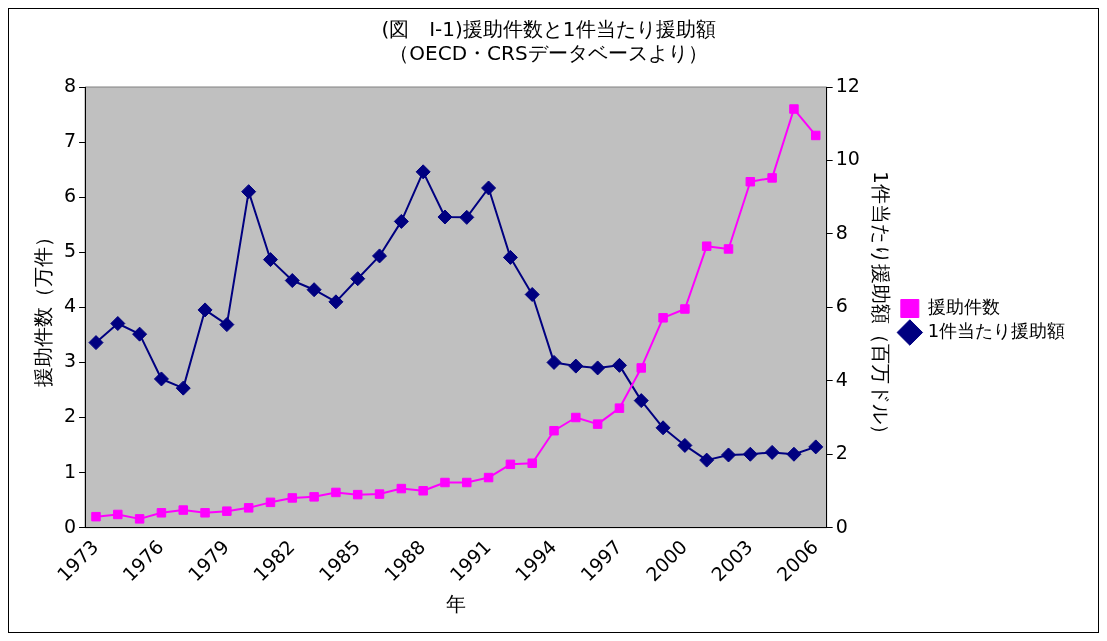 The image size is (1107, 641). I want to click on y-tick-label: 4, so click(70, 305).